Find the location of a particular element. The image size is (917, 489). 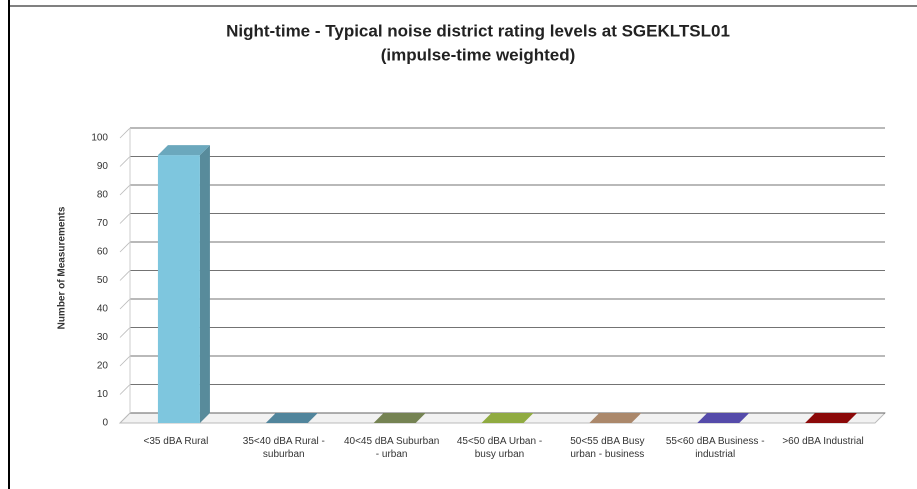

y-tick-label: 30 is located at coordinates (103, 337).